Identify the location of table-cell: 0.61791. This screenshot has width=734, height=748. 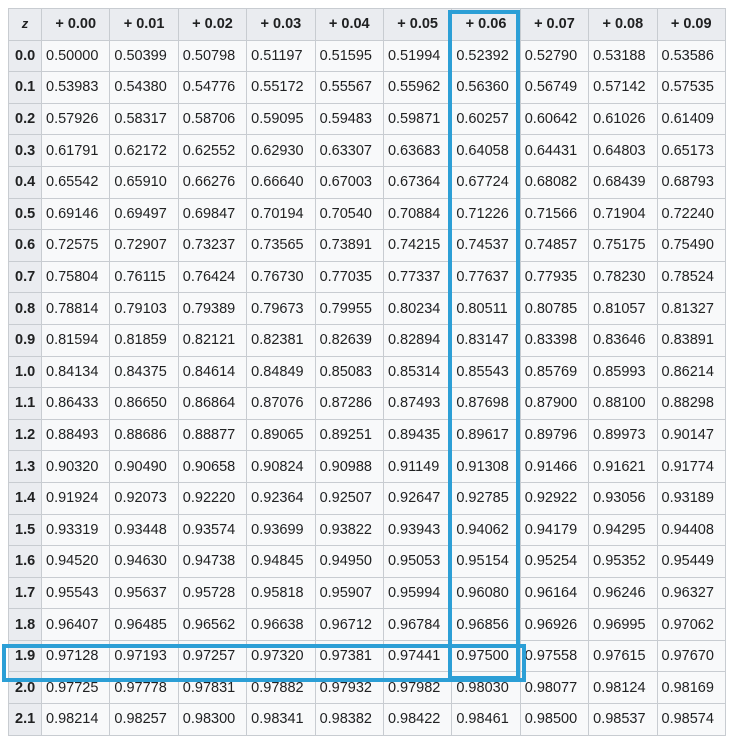
(75, 150).